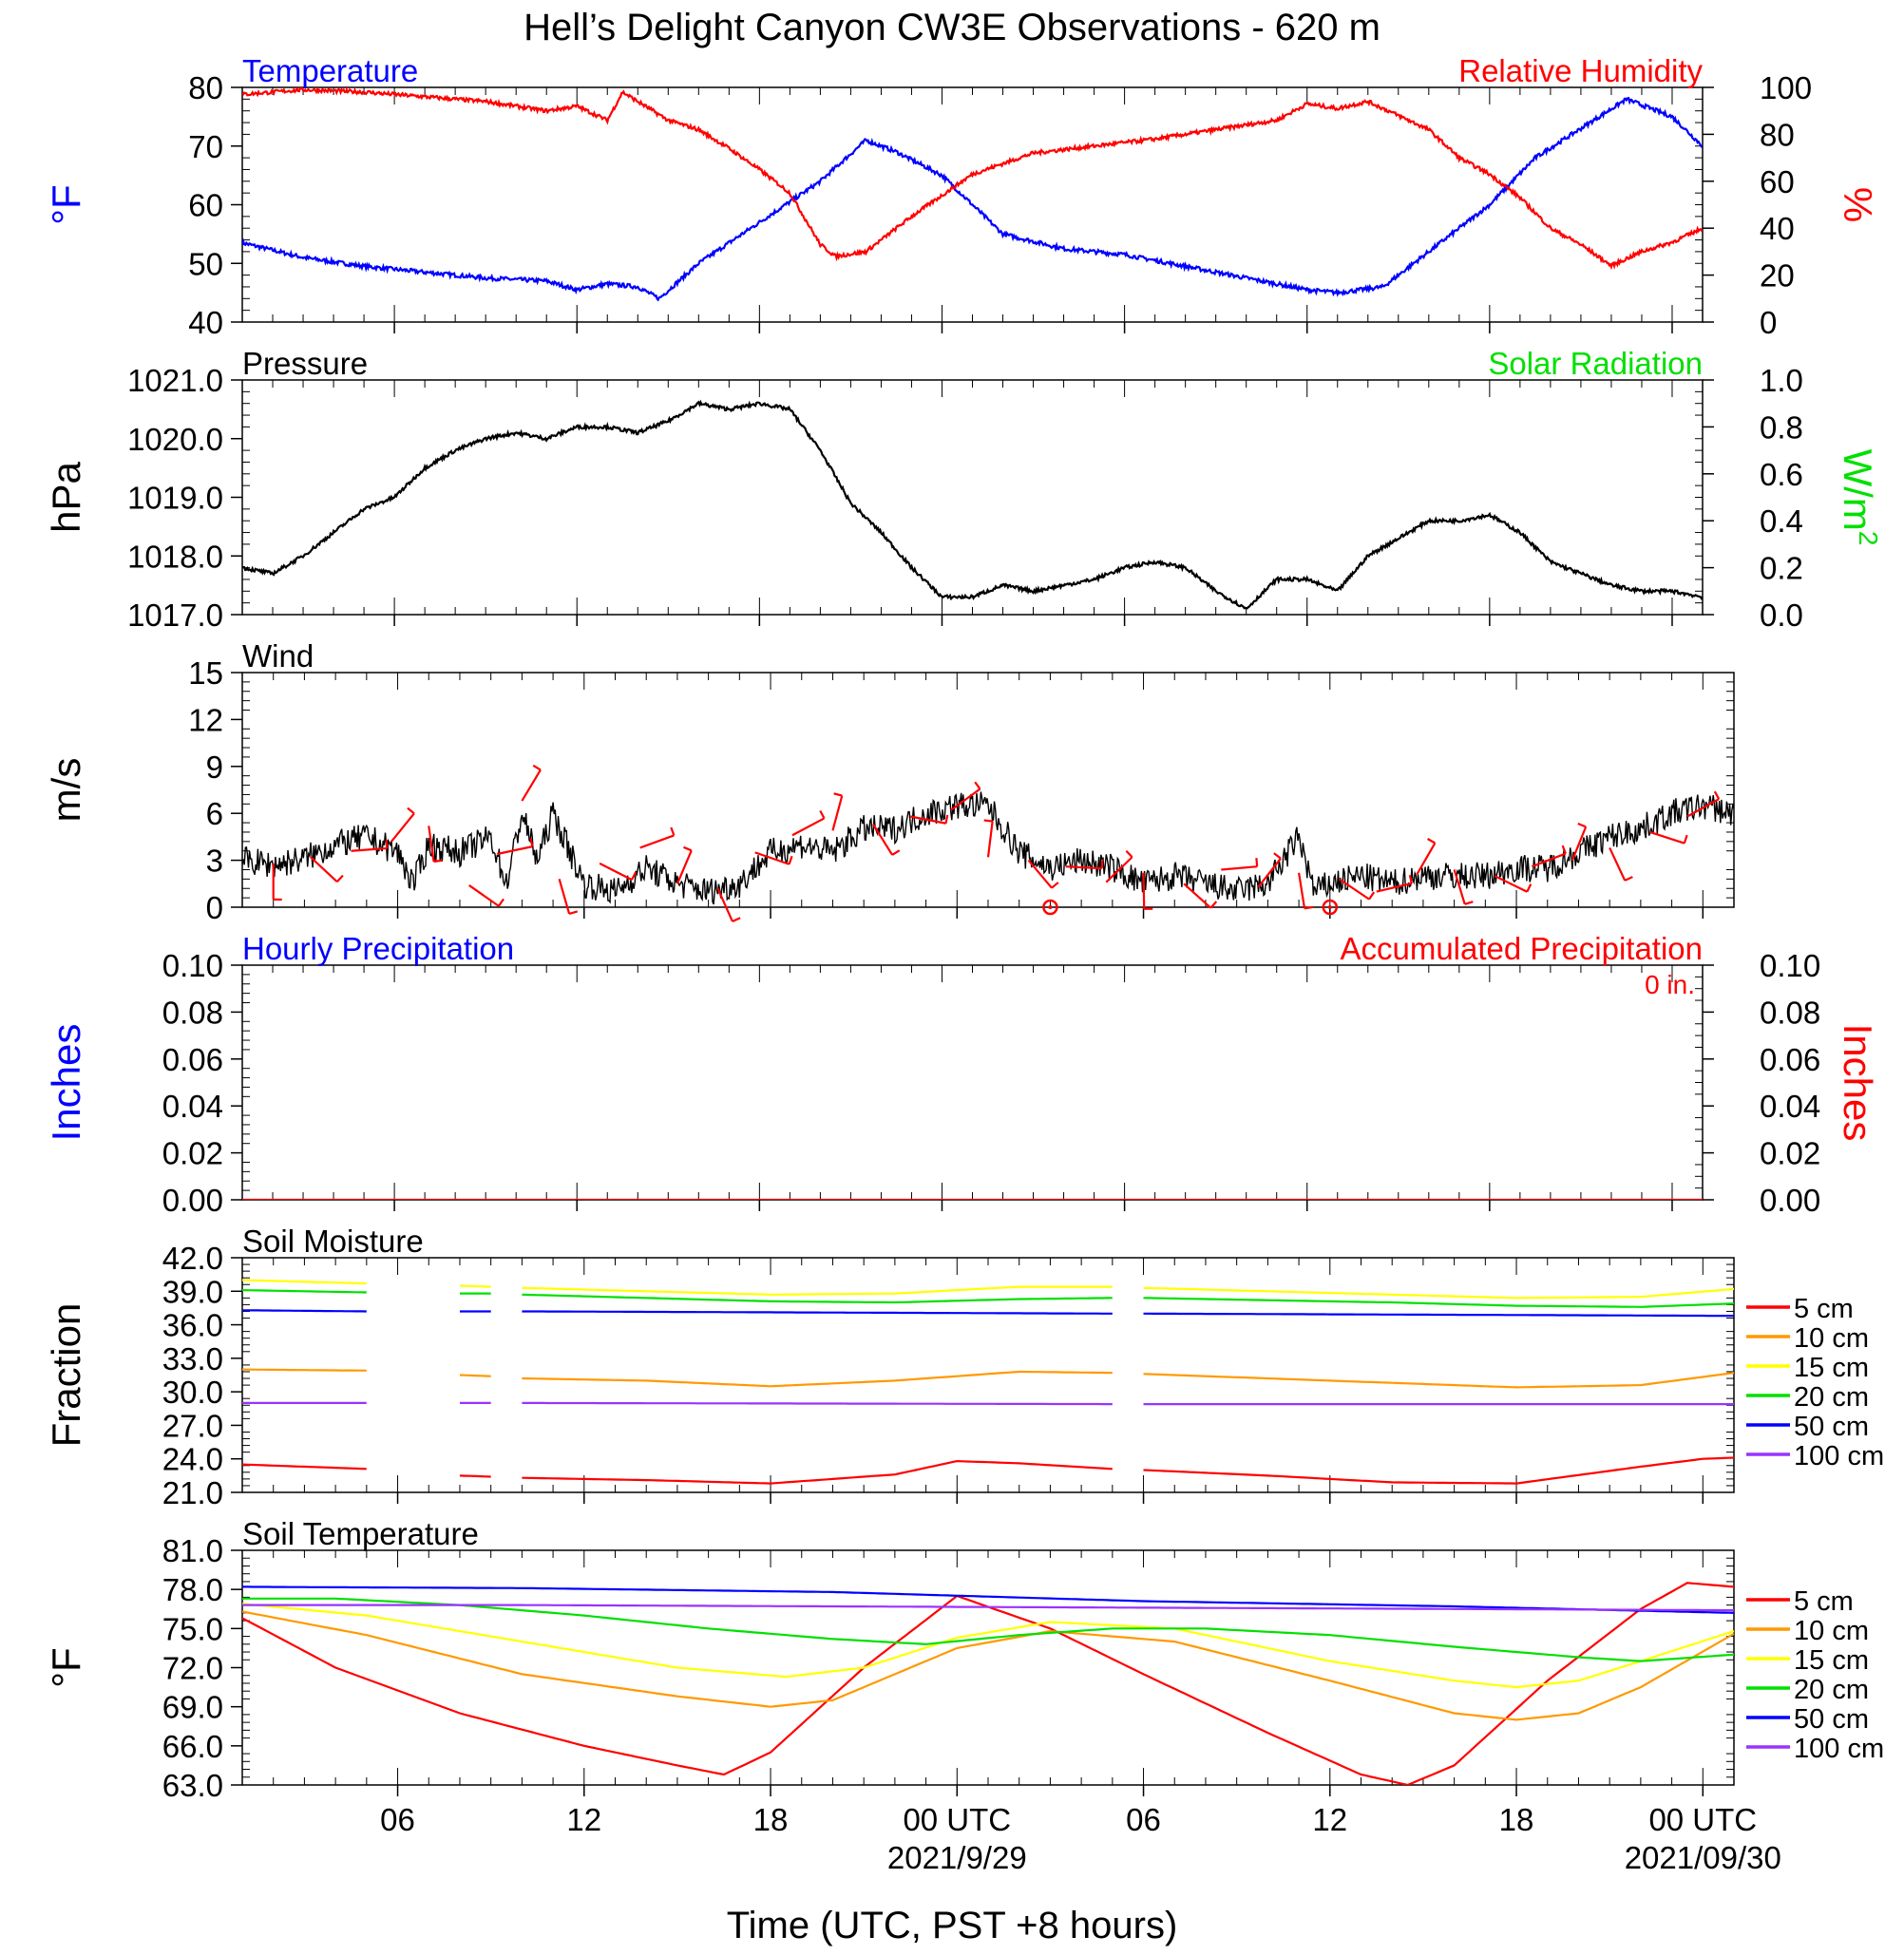  Describe the element at coordinates (66, 1083) in the screenshot. I see `y-axis-label-left: Inches` at that location.